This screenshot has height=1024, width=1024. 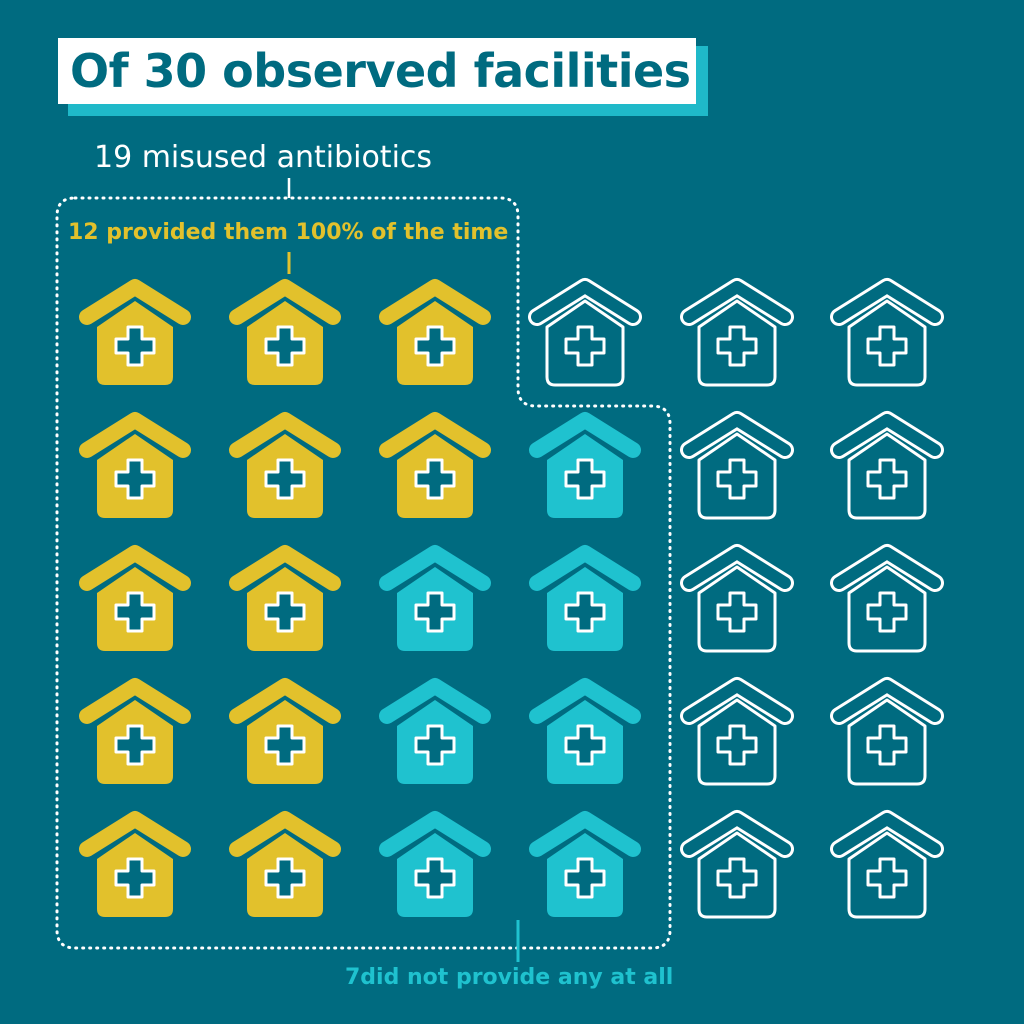 I want to click on misused-label: 19 misused antibiotics, so click(x=263, y=157).